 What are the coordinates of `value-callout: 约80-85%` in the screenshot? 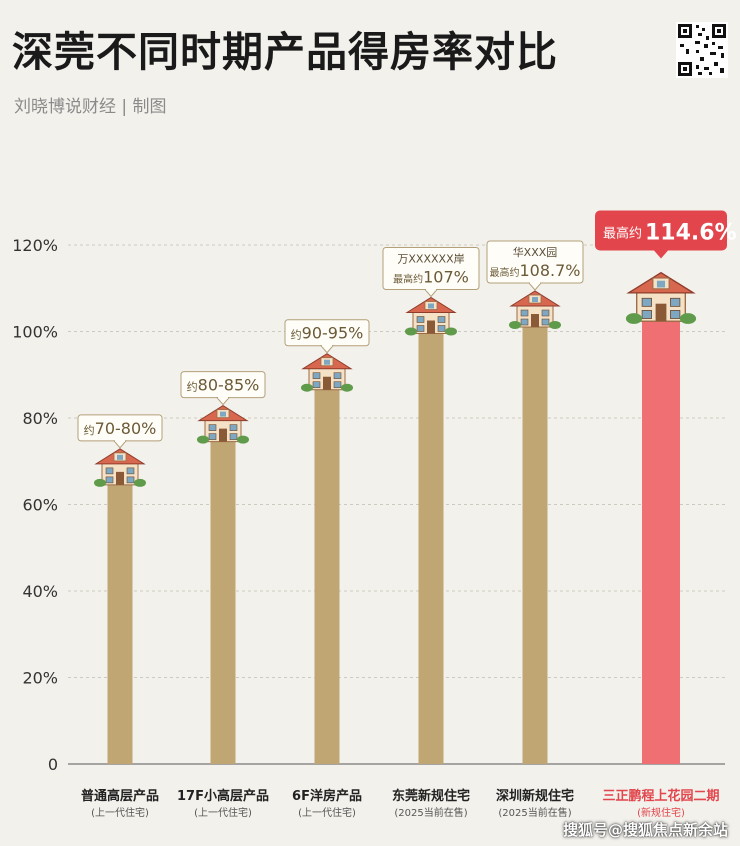 It's located at (223, 388).